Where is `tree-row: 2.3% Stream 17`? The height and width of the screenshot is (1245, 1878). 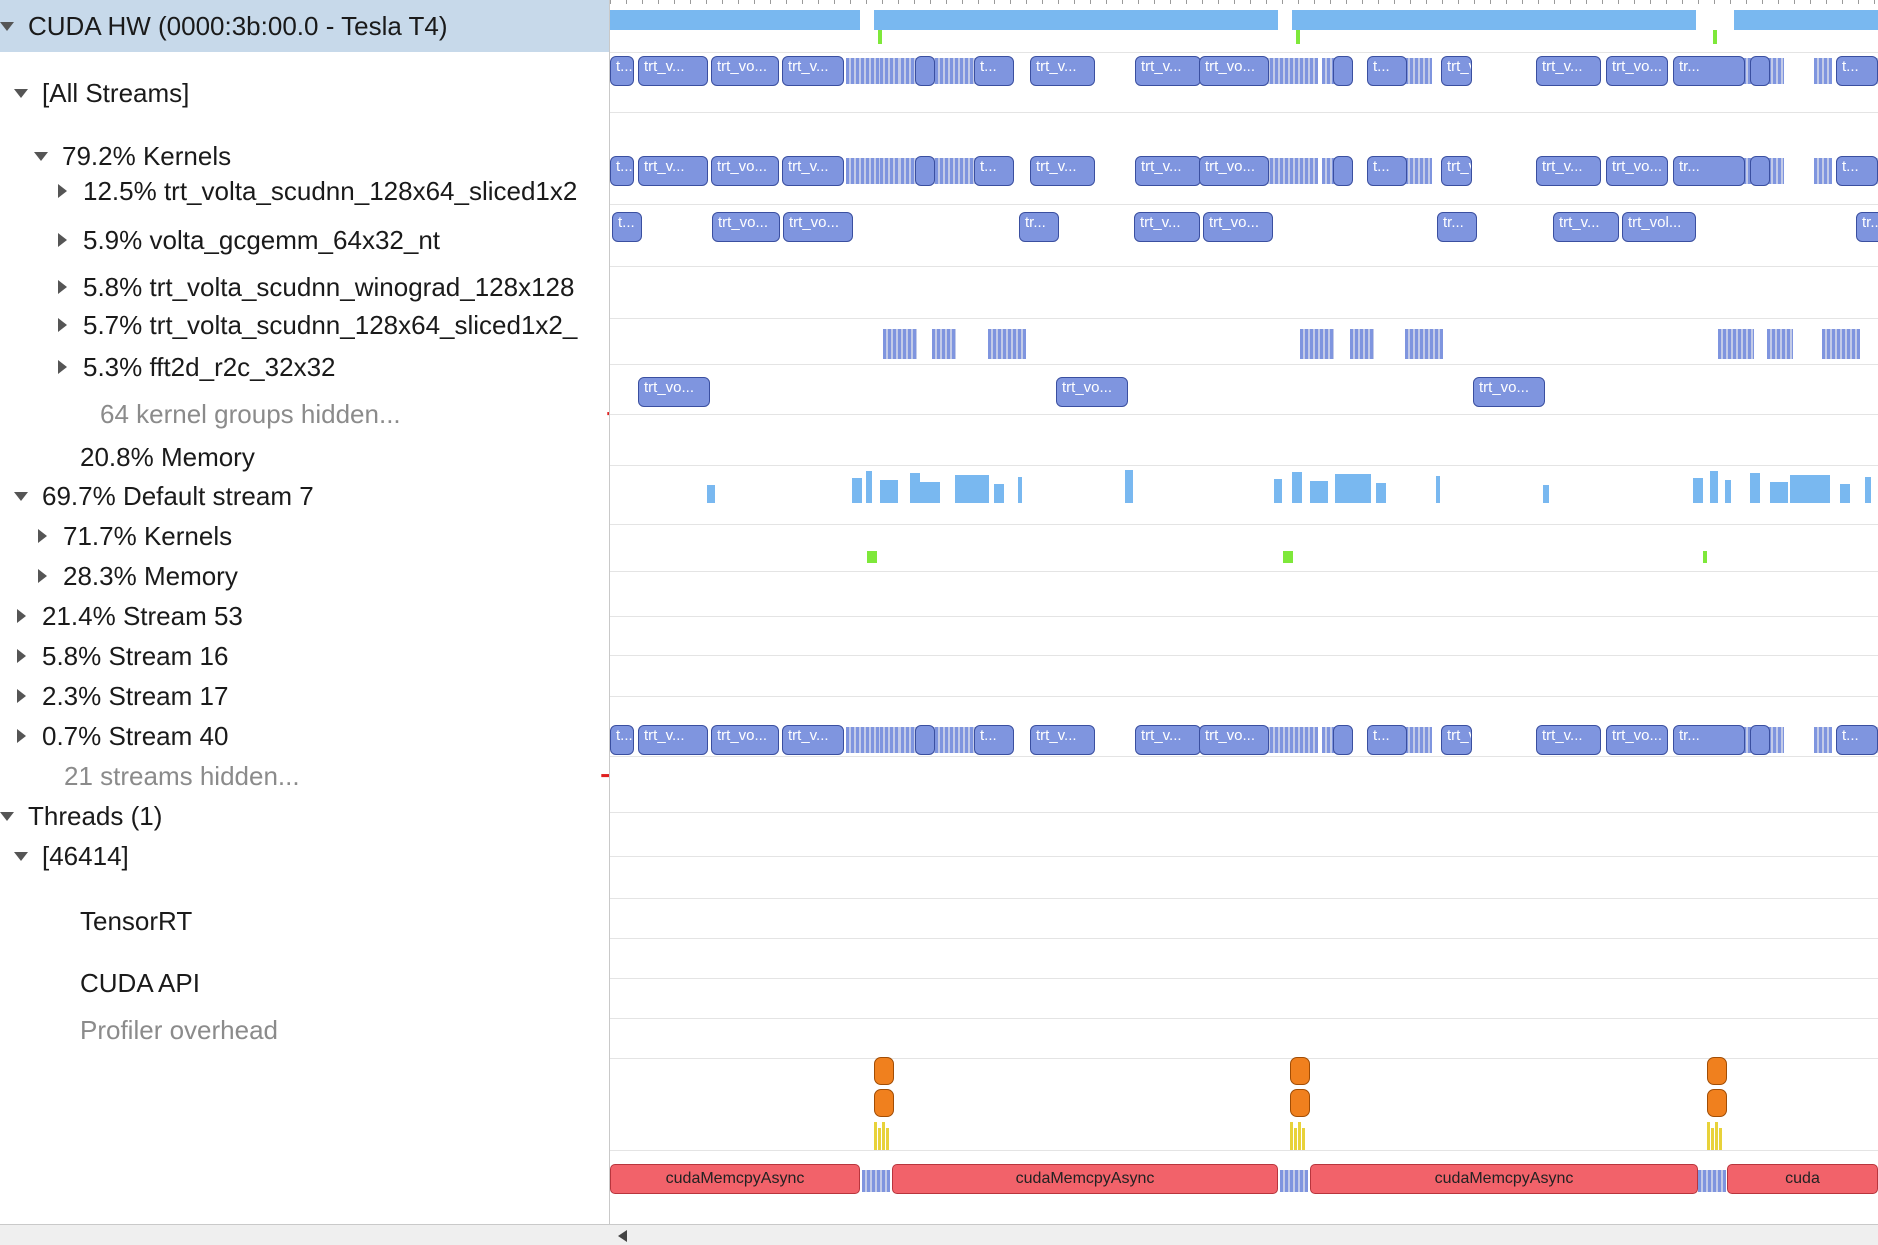 tree-row: 2.3% Stream 17 is located at coordinates (304, 696).